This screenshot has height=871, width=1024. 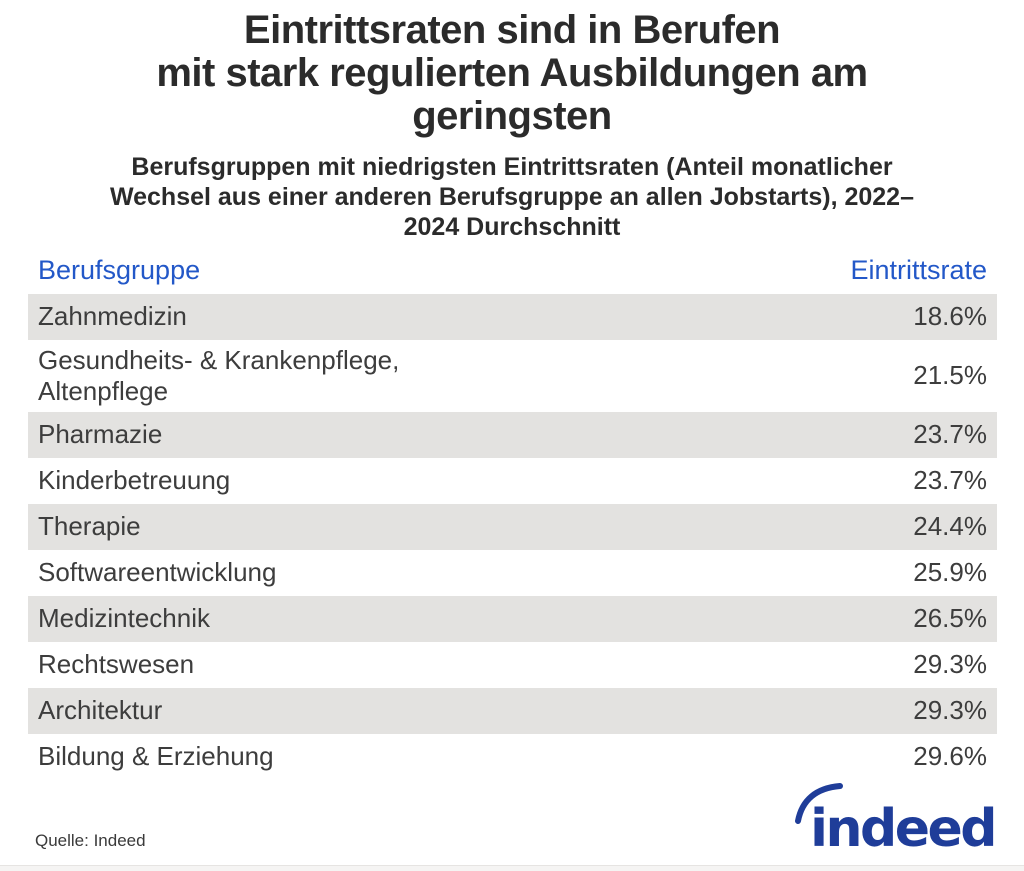 What do you see at coordinates (950, 375) in the screenshot?
I see `row-value: 21.5%` at bounding box center [950, 375].